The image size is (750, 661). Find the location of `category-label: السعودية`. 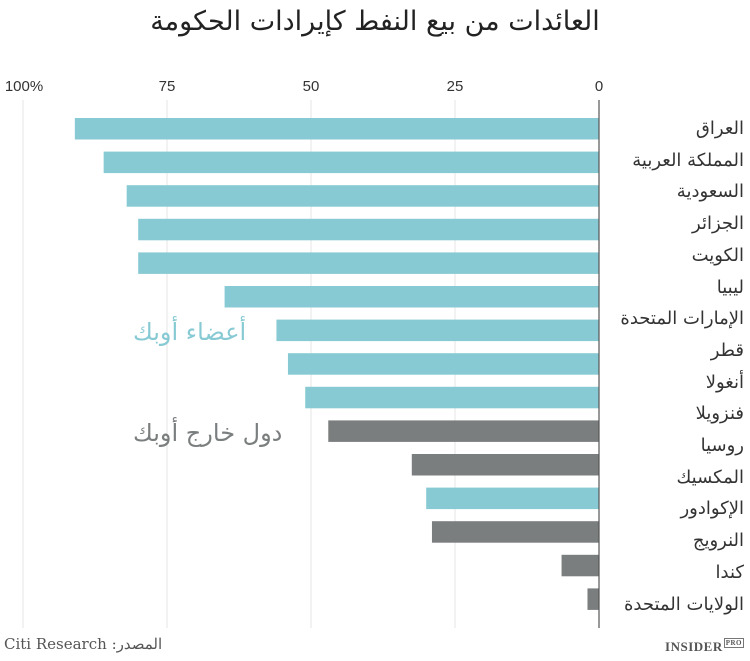

category-label: السعودية is located at coordinates (710, 192).